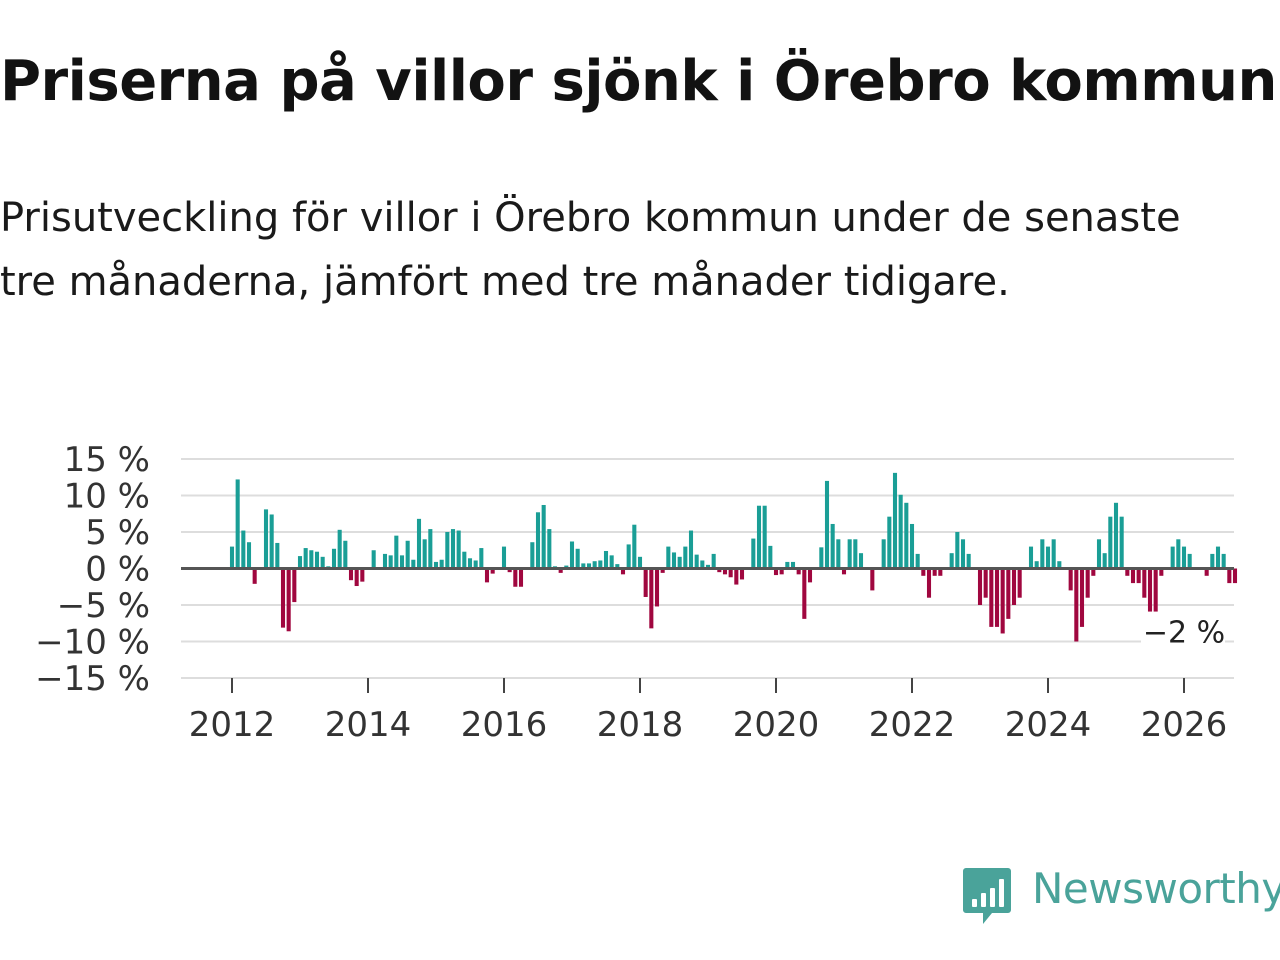  Describe the element at coordinates (987, 896) in the screenshot. I see `bar-chart-speech-bubble-icon` at that location.